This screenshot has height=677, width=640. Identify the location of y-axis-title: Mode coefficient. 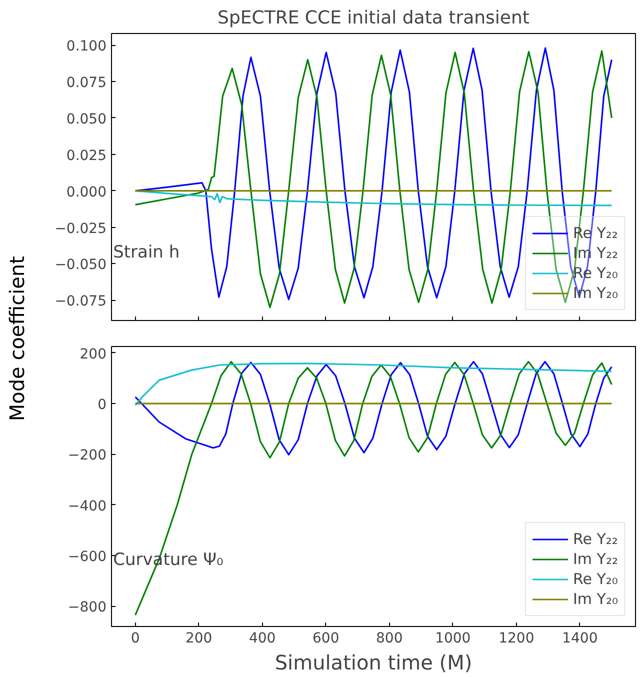
(17, 339).